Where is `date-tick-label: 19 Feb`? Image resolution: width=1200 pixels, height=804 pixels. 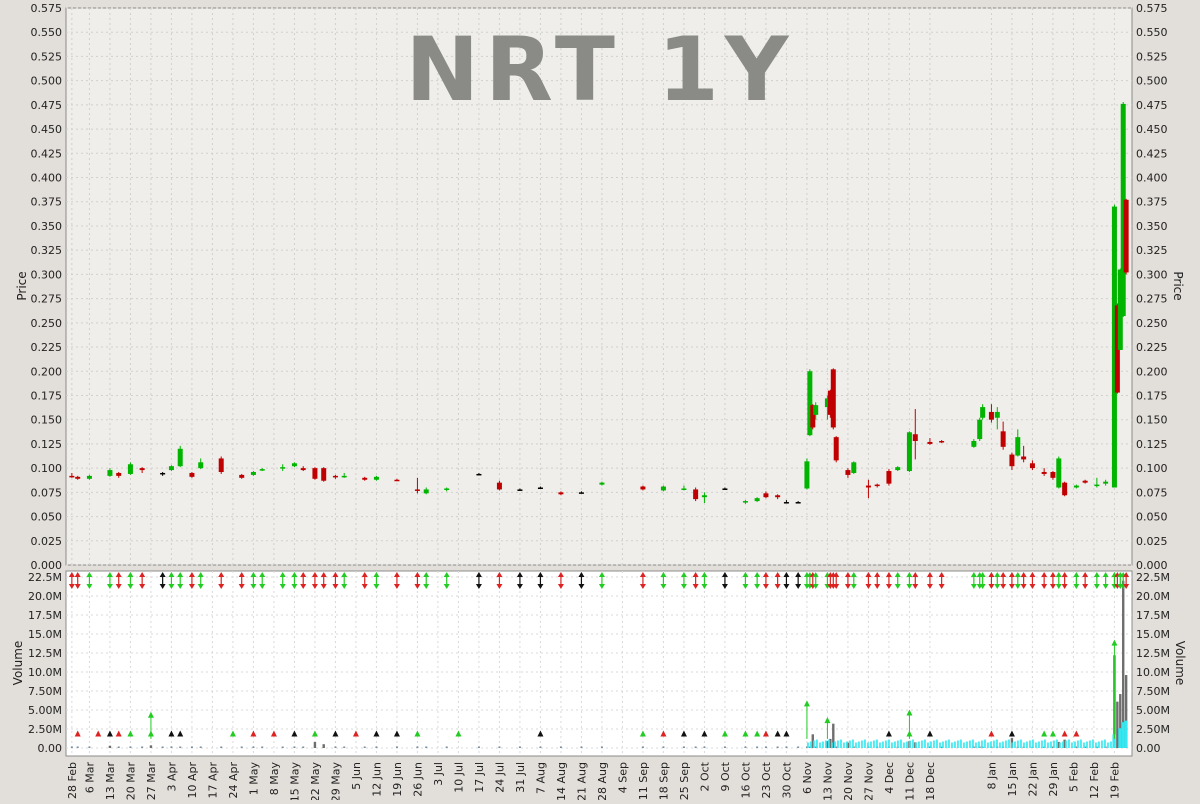
date-tick-label: 19 Feb is located at coordinates (1114, 780).